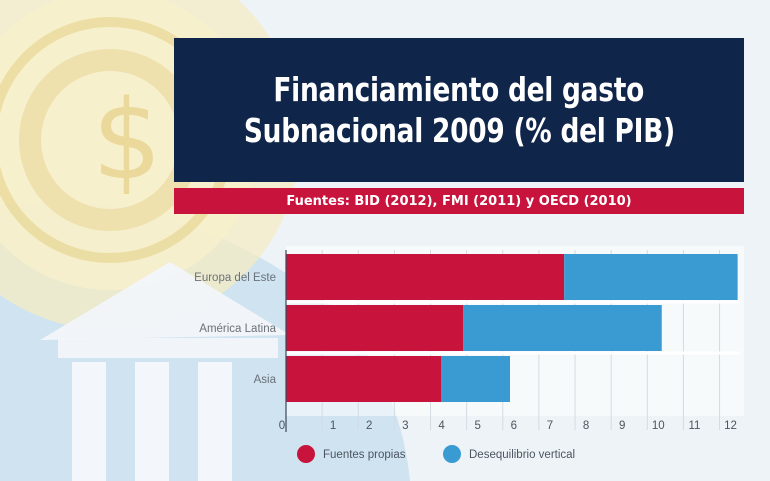 This screenshot has height=481, width=770. I want to click on x-tick-label: 10, so click(658, 426).